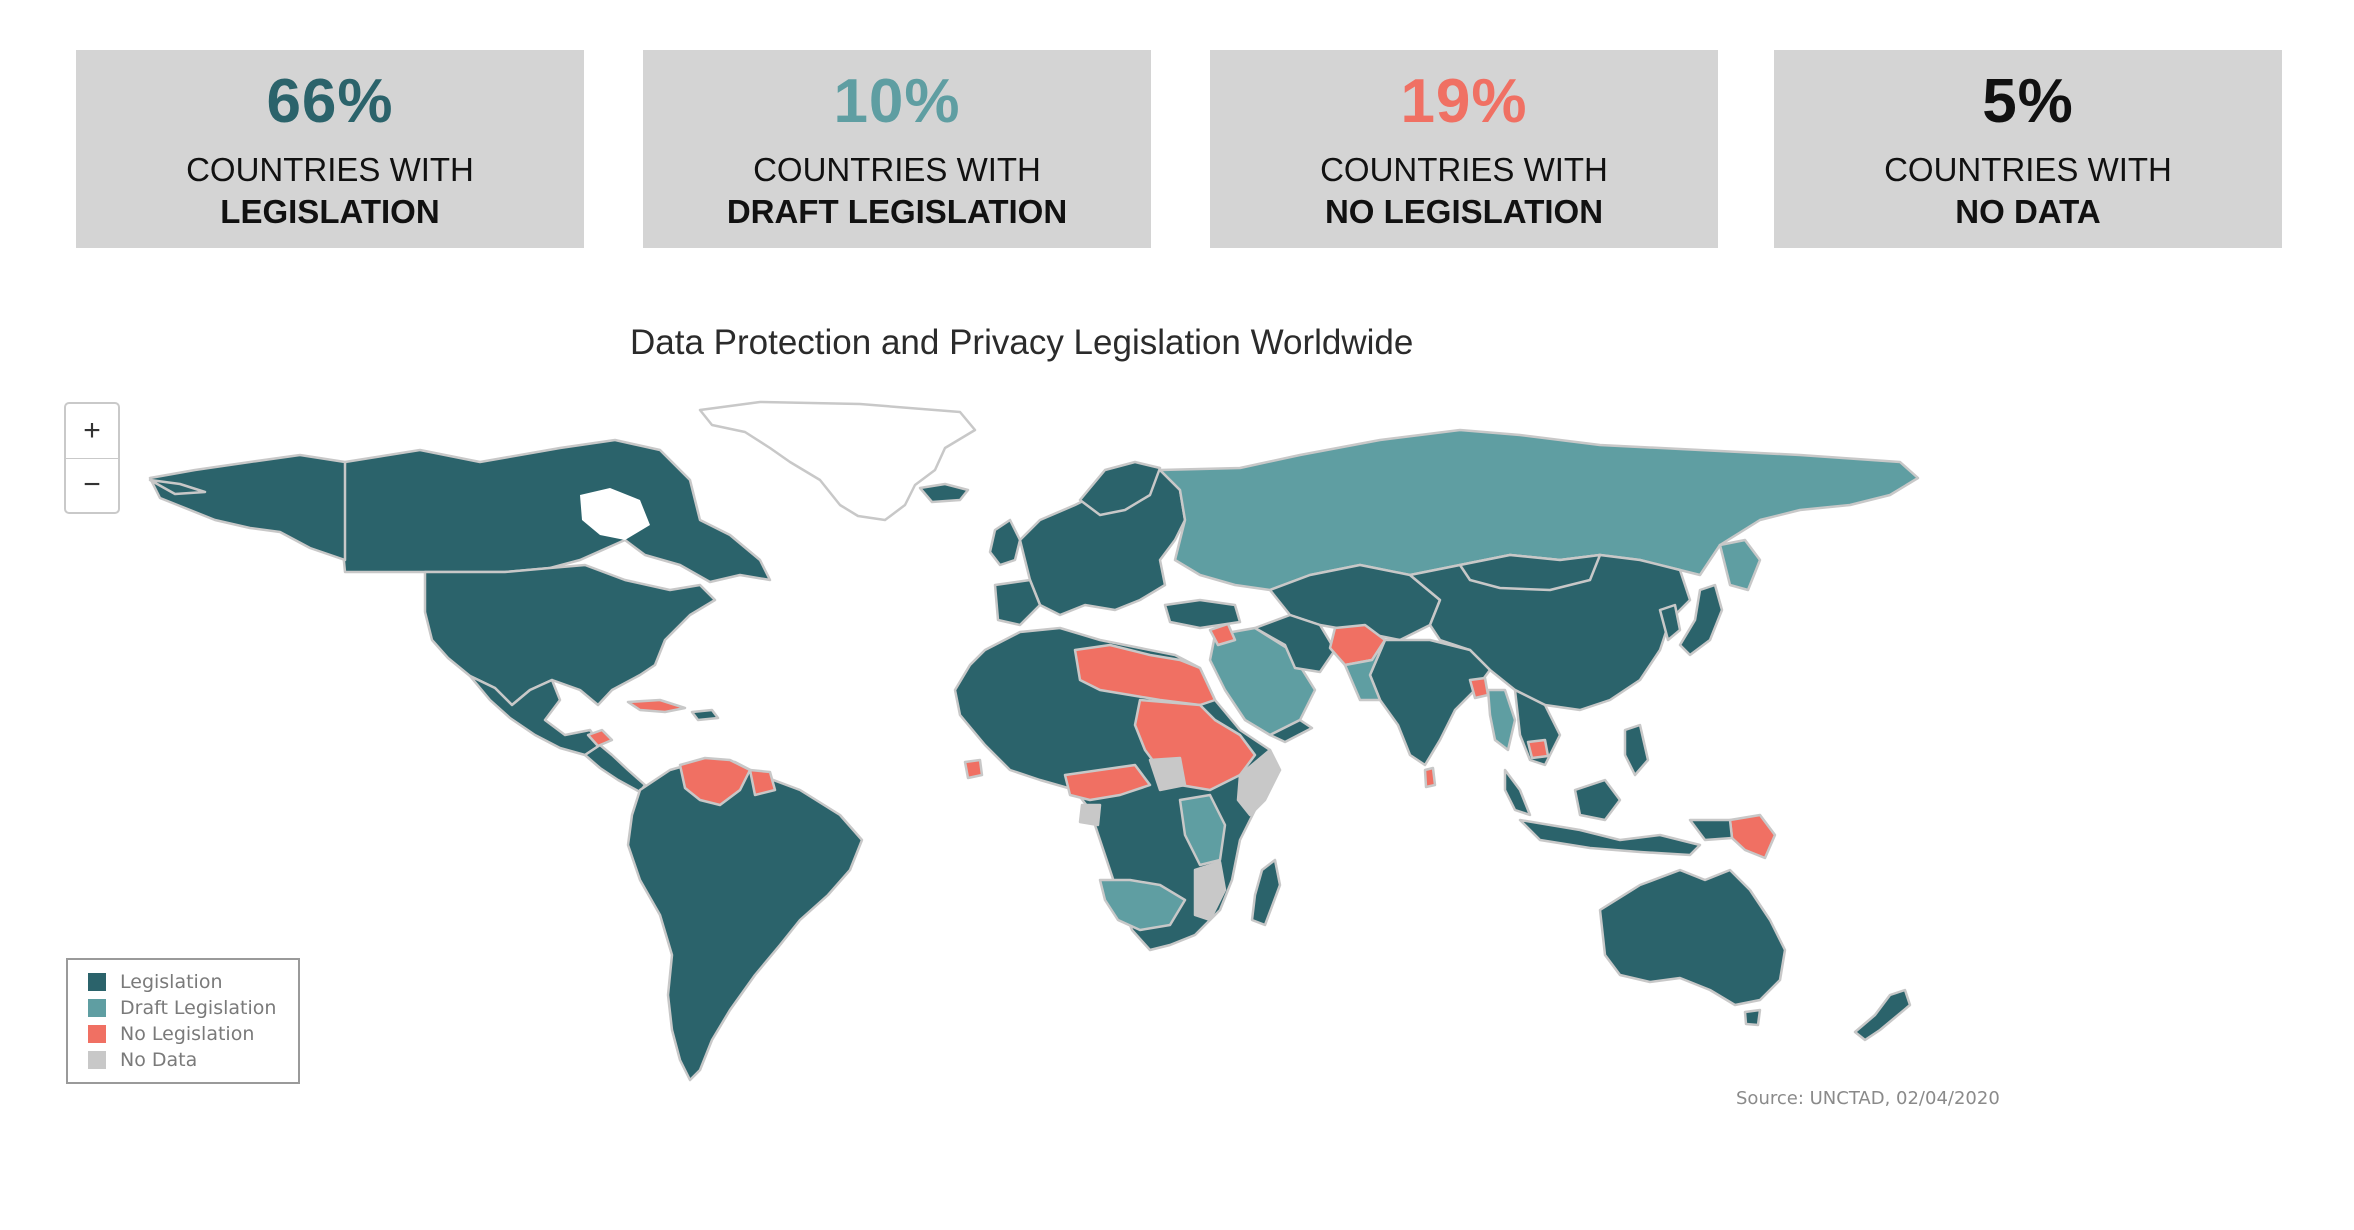 The width and height of the screenshot is (2354, 1230). Describe the element at coordinates (1479, 688) in the screenshot. I see `region-bangladesh` at that location.